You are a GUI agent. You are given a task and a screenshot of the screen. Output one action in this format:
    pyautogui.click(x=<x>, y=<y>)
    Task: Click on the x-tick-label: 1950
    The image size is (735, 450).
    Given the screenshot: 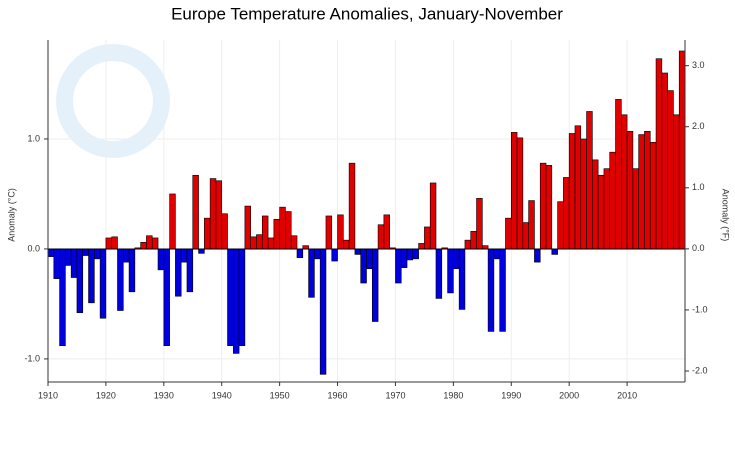 What is the action you would take?
    pyautogui.click(x=280, y=395)
    